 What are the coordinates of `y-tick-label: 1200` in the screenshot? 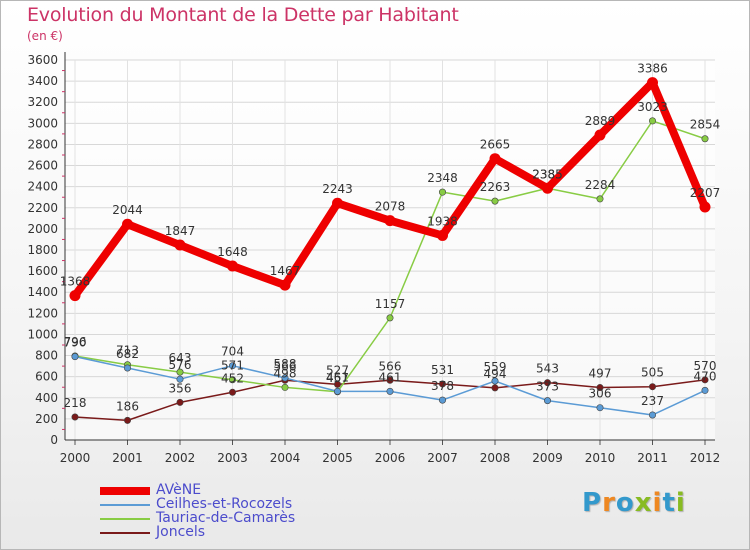 It's located at (42, 313).